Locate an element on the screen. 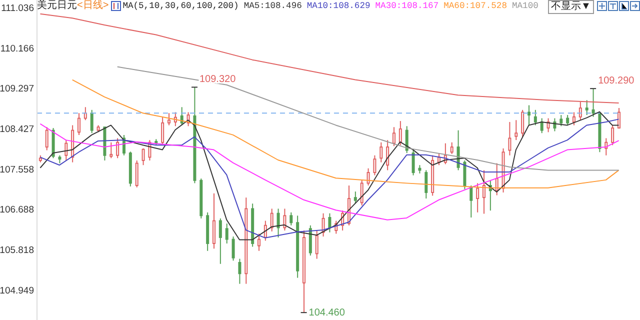 The width and height of the screenshot is (640, 320). text: MA100 is located at coordinates (525, 6).